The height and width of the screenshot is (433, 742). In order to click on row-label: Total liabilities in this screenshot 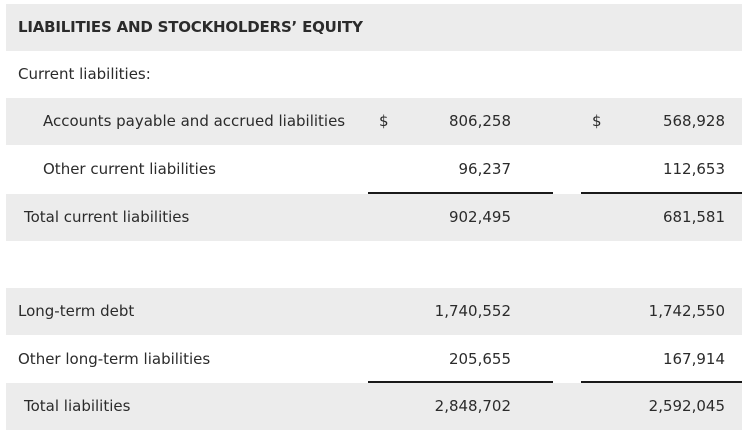, I will do `click(77, 406)`.